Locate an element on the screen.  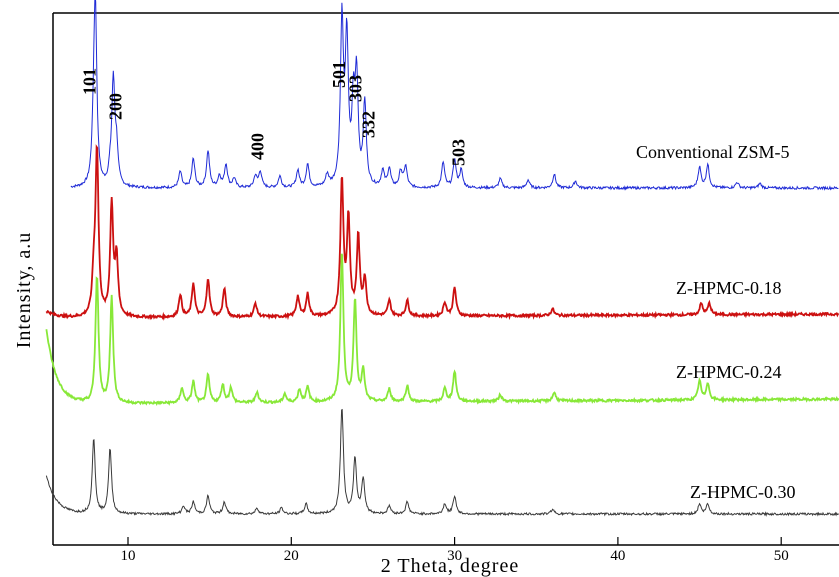
y-axis-title: Intensity, a.u is located at coordinates (24, 290).